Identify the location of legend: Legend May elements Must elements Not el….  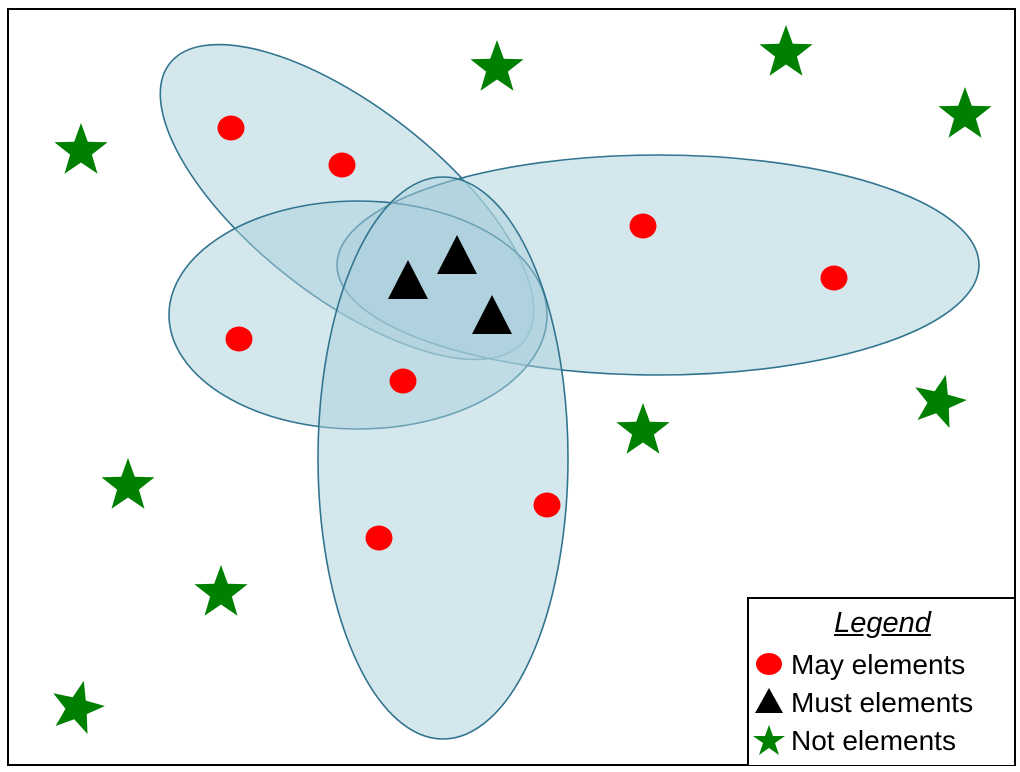
(880, 681).